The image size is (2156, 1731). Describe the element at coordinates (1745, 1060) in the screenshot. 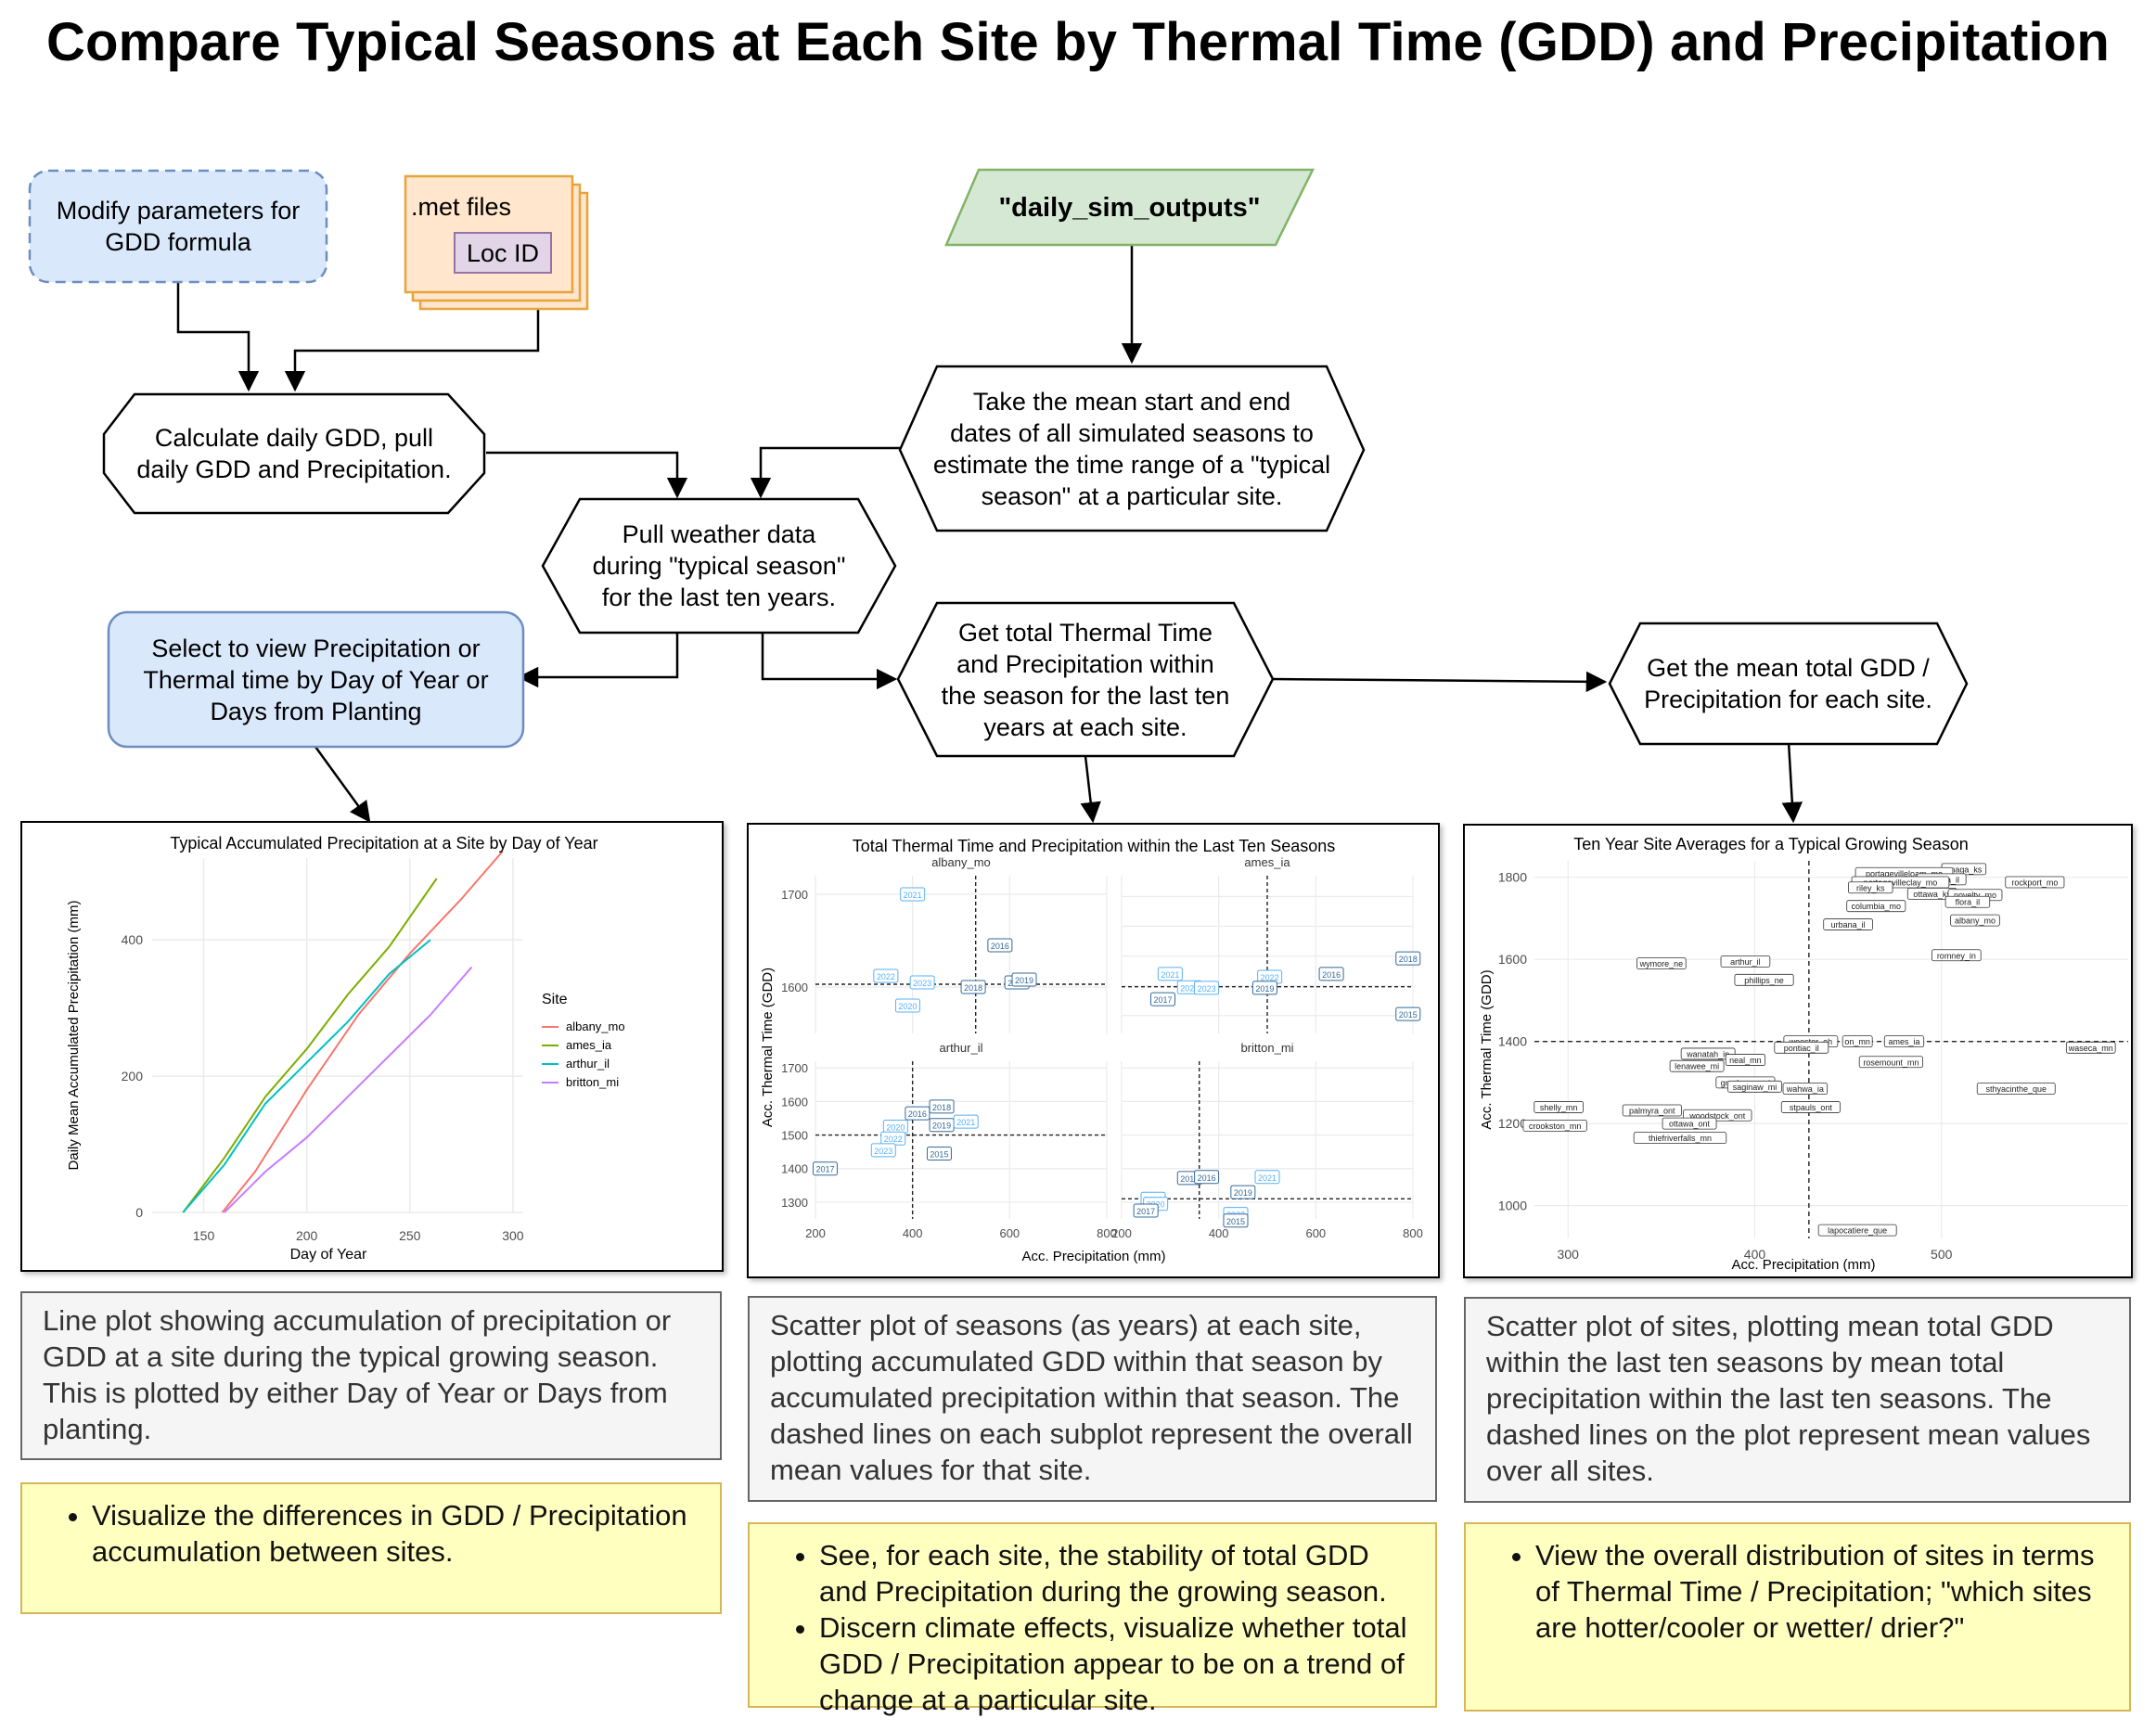

I see `site-label: neal_mn` at that location.